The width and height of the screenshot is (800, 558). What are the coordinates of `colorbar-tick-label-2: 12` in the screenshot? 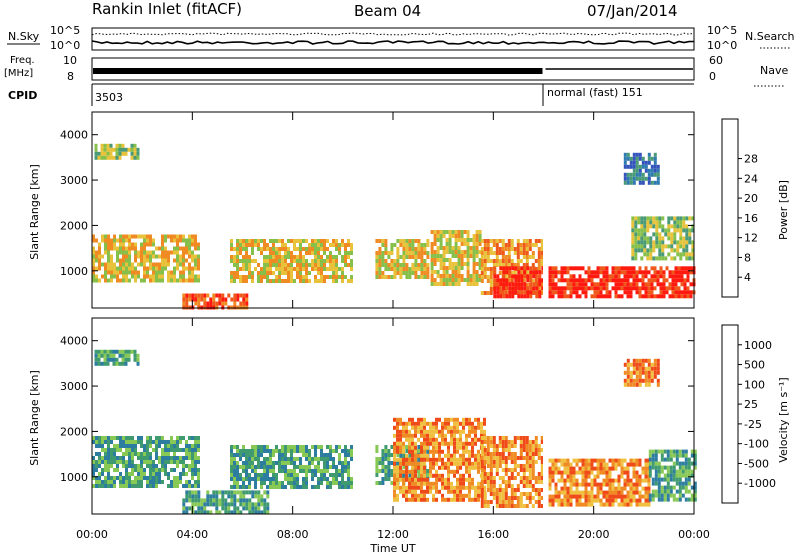 It's located at (751, 238).